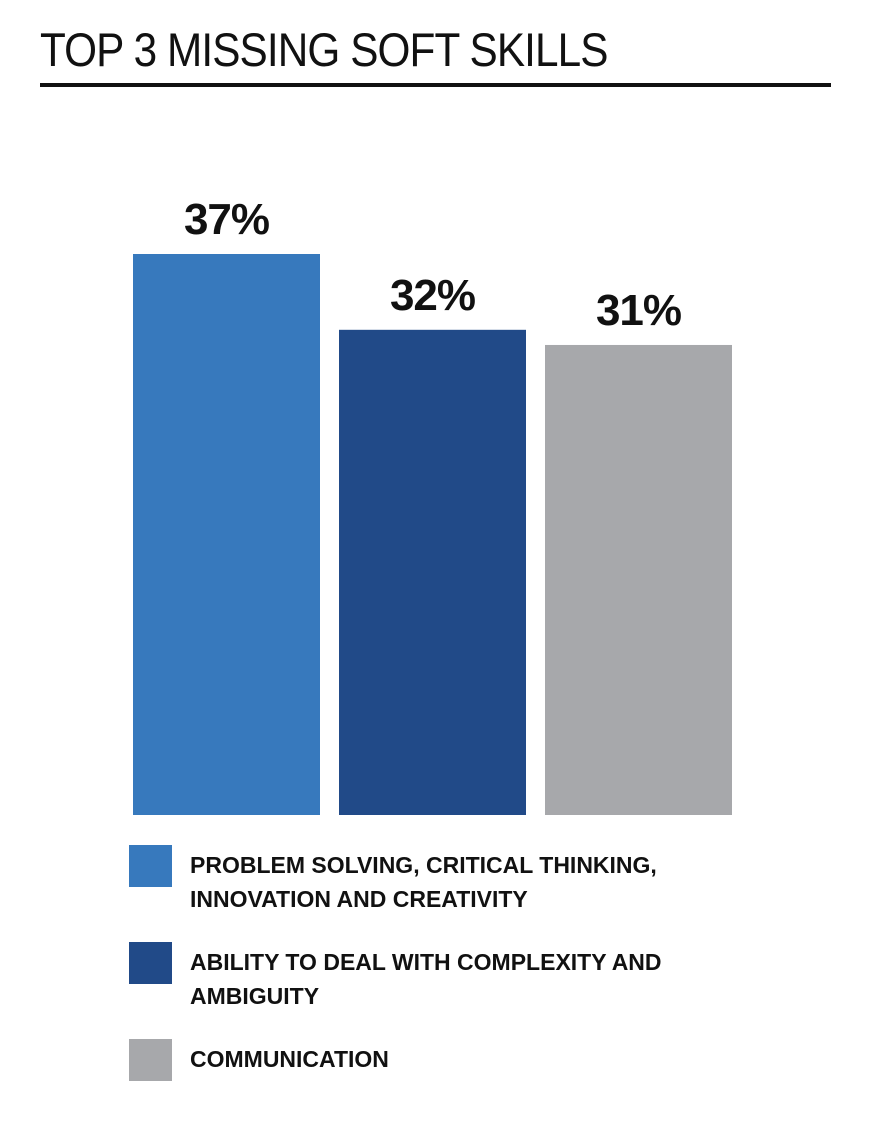 The width and height of the screenshot is (876, 1126). Describe the element at coordinates (435, 85) in the screenshot. I see `title-divider` at that location.